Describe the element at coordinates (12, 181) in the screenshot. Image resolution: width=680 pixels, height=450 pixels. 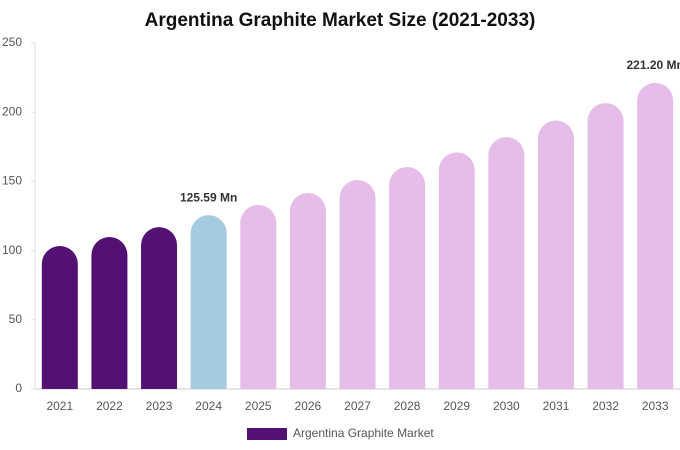
I see `y-tick-label: 150` at that location.